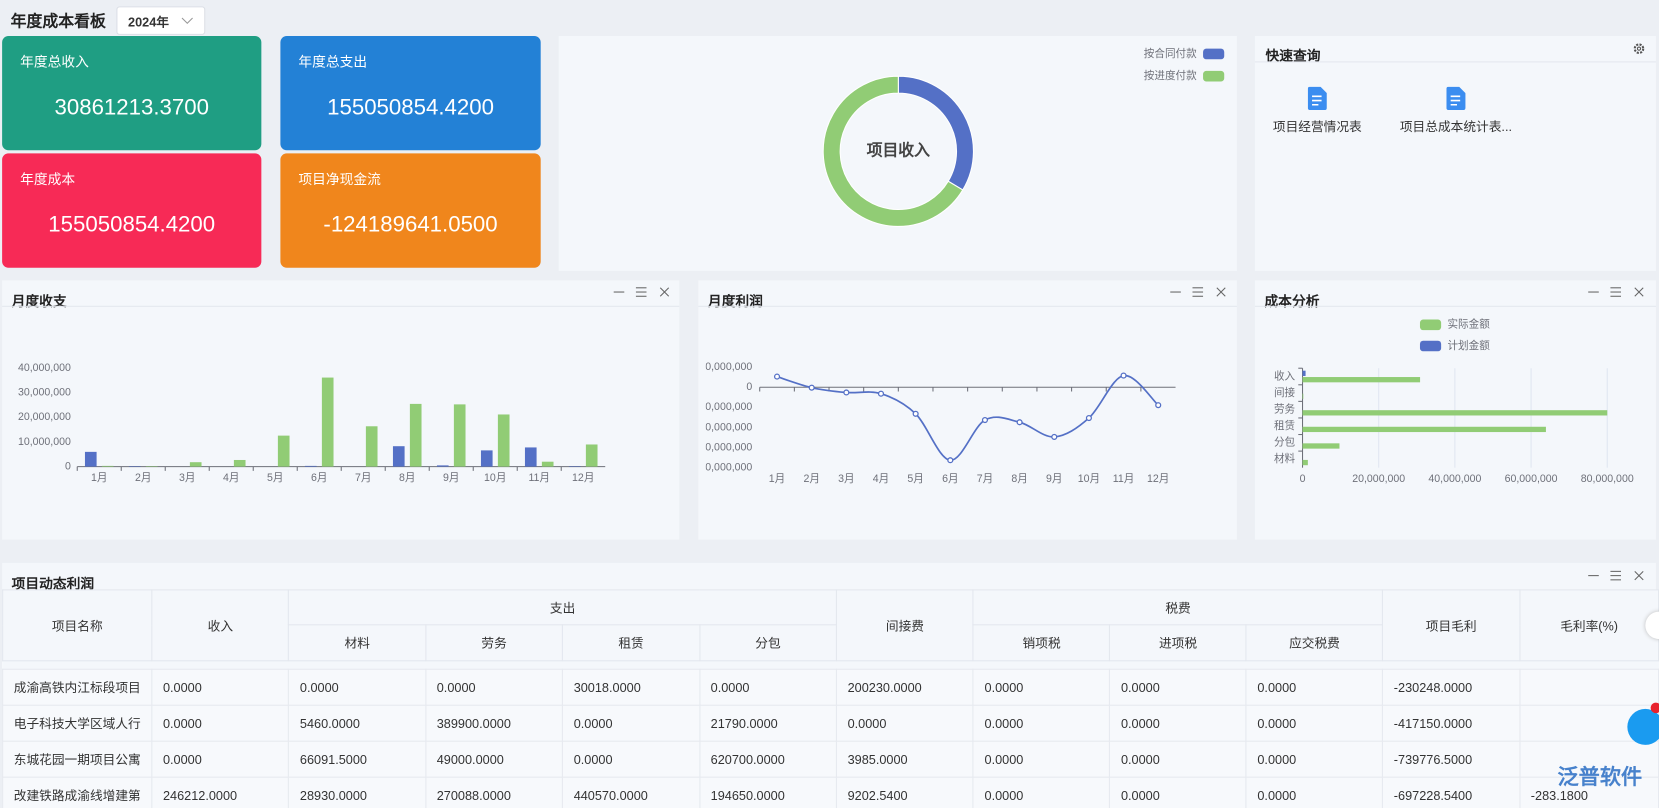 The width and height of the screenshot is (1659, 808). I want to click on column-header: 收入, so click(220, 625).